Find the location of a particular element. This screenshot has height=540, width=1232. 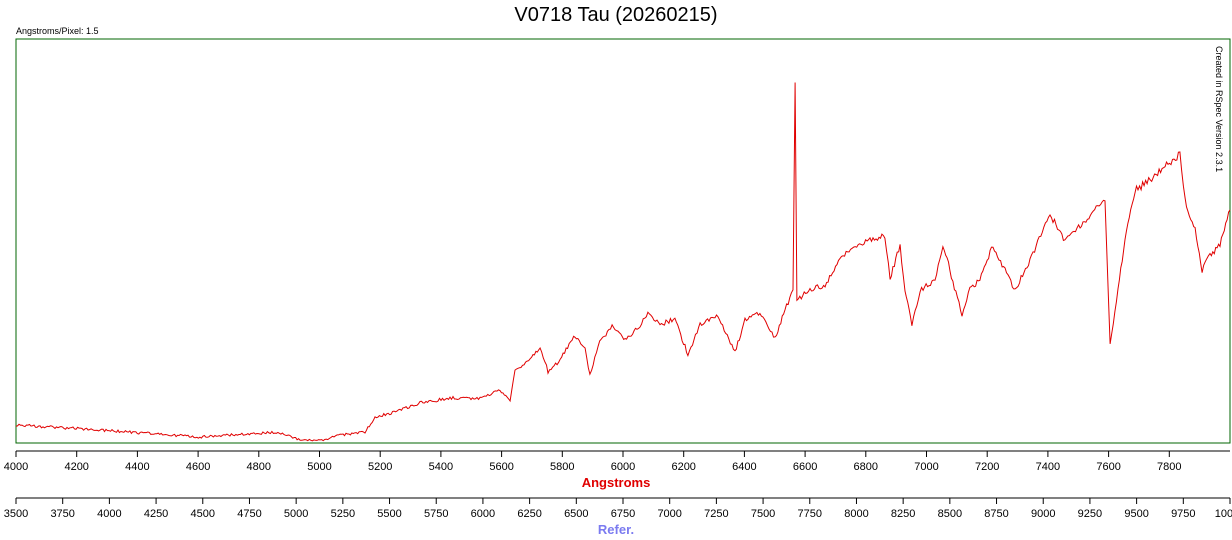

x2-tick-label: 4000 is located at coordinates (109, 514).